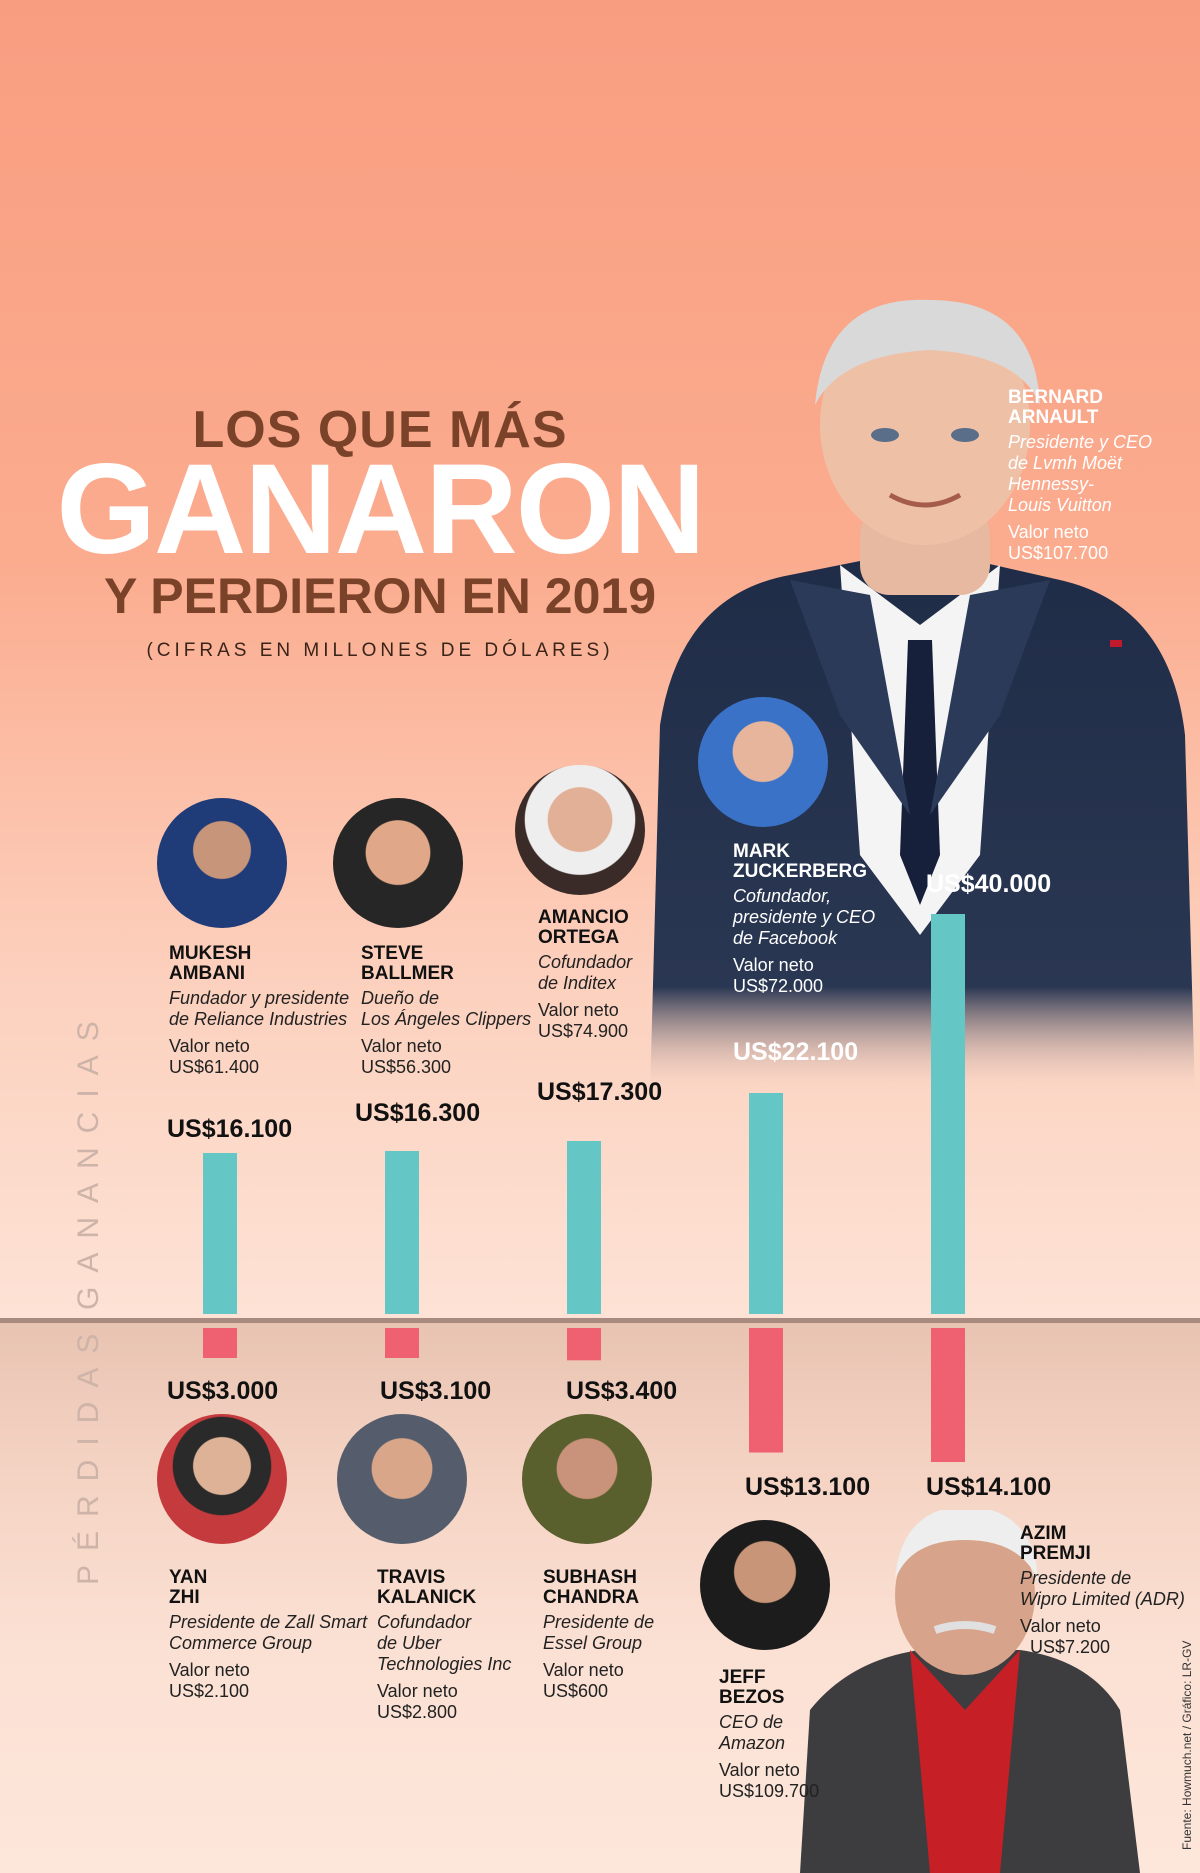  I want to click on name: ORTEGA, so click(579, 937).